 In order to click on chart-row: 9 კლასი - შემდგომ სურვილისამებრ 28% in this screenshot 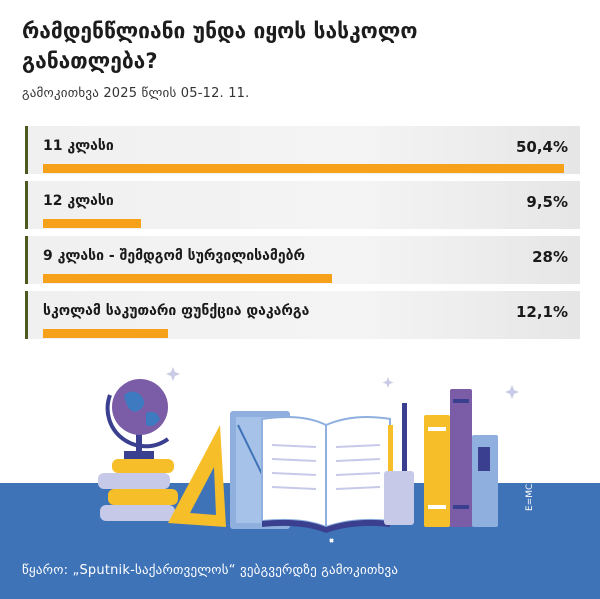, I will do `click(302, 260)`.